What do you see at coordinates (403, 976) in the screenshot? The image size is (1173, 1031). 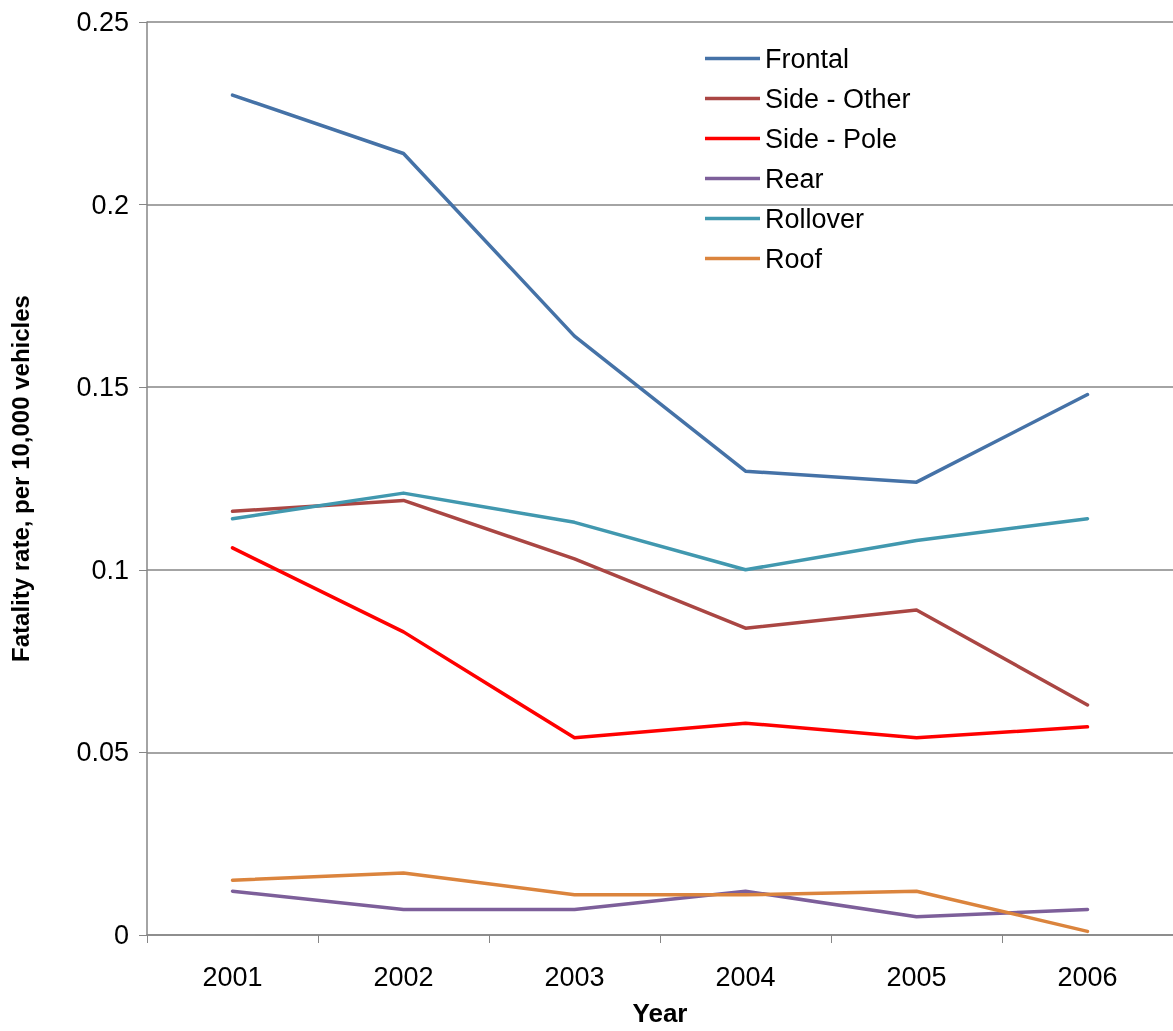 I see `x-tick-label: 2002` at bounding box center [403, 976].